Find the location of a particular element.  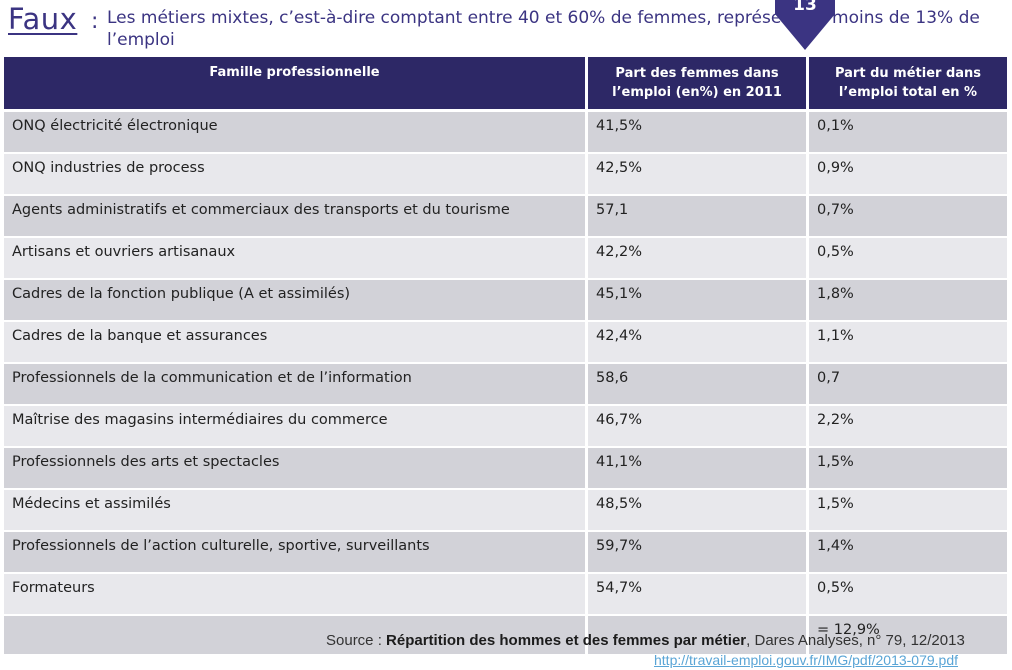

cell-part-femmes: 59,7% is located at coordinates (698, 553).